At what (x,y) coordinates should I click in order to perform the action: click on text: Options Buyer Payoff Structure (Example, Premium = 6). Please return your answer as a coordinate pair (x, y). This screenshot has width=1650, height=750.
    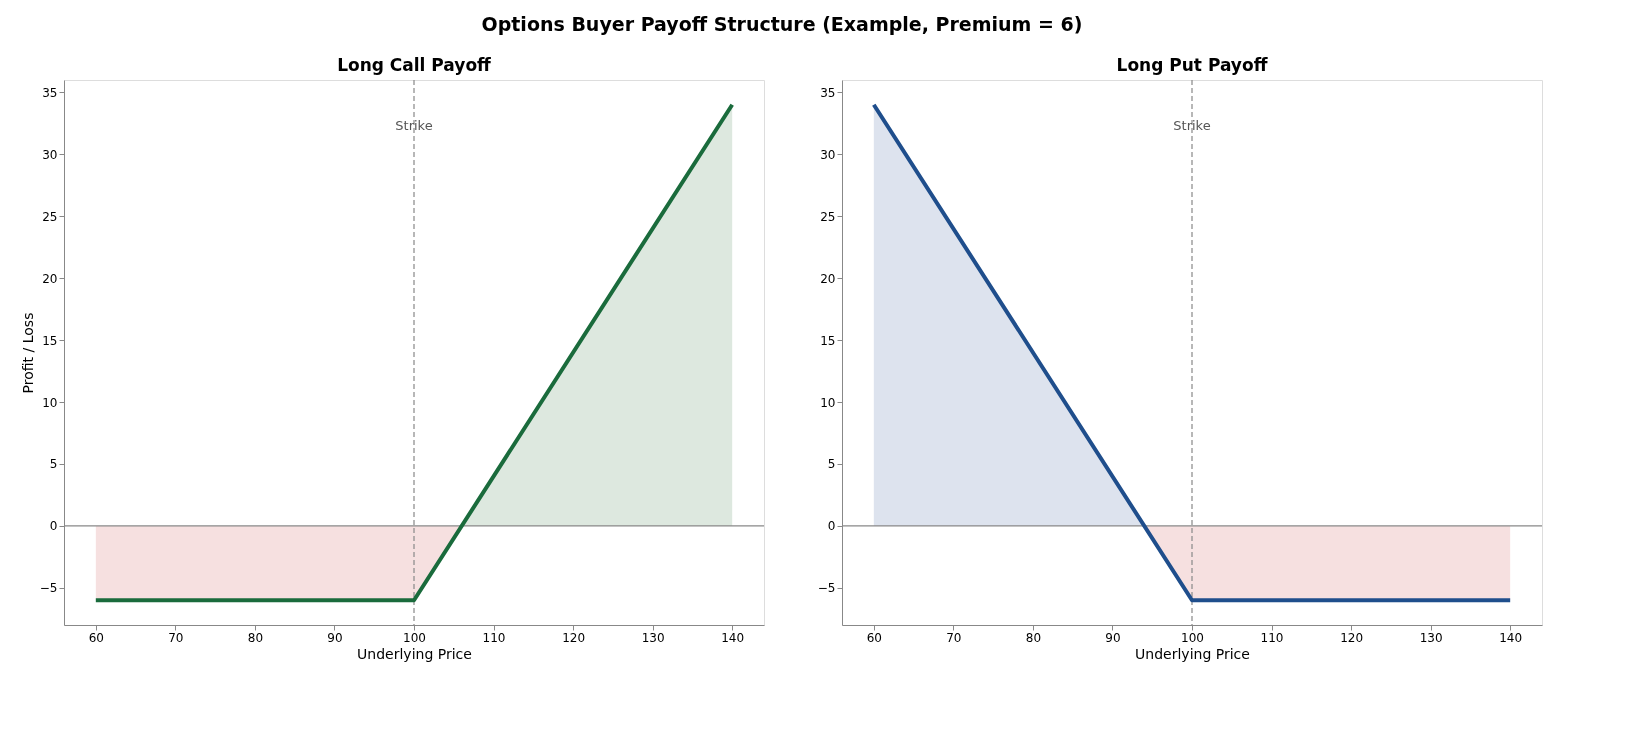
    Looking at the image, I should click on (782, 23).